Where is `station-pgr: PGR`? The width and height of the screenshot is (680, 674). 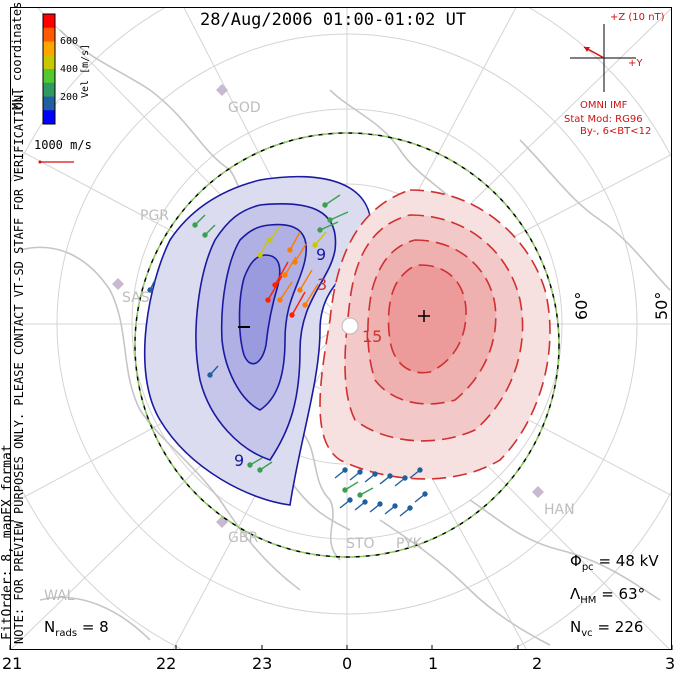 station-pgr: PGR is located at coordinates (155, 216).